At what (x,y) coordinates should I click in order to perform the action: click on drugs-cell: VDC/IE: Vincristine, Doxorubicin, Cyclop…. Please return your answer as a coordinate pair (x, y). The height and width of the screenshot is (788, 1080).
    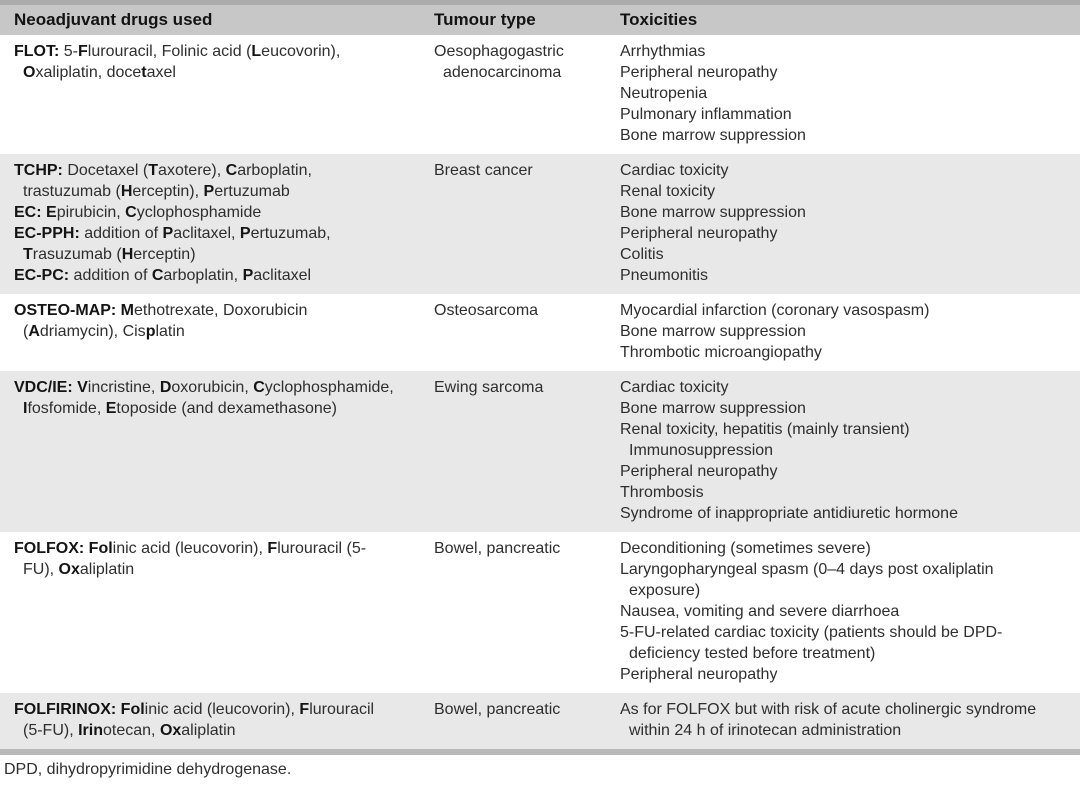
    Looking at the image, I should click on (210, 451).